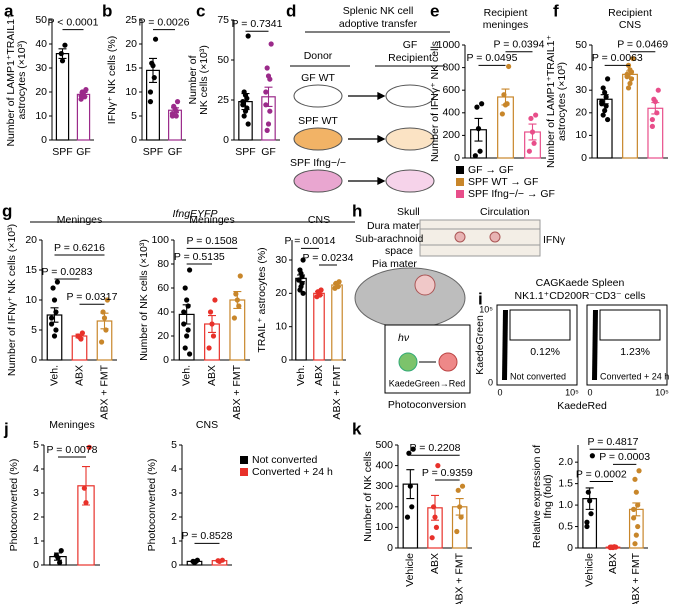 Image resolution: width=677 pixels, height=604 pixels. What do you see at coordinates (410, 58) in the screenshot?
I see `recipient-label: Recipient` at bounding box center [410, 58].